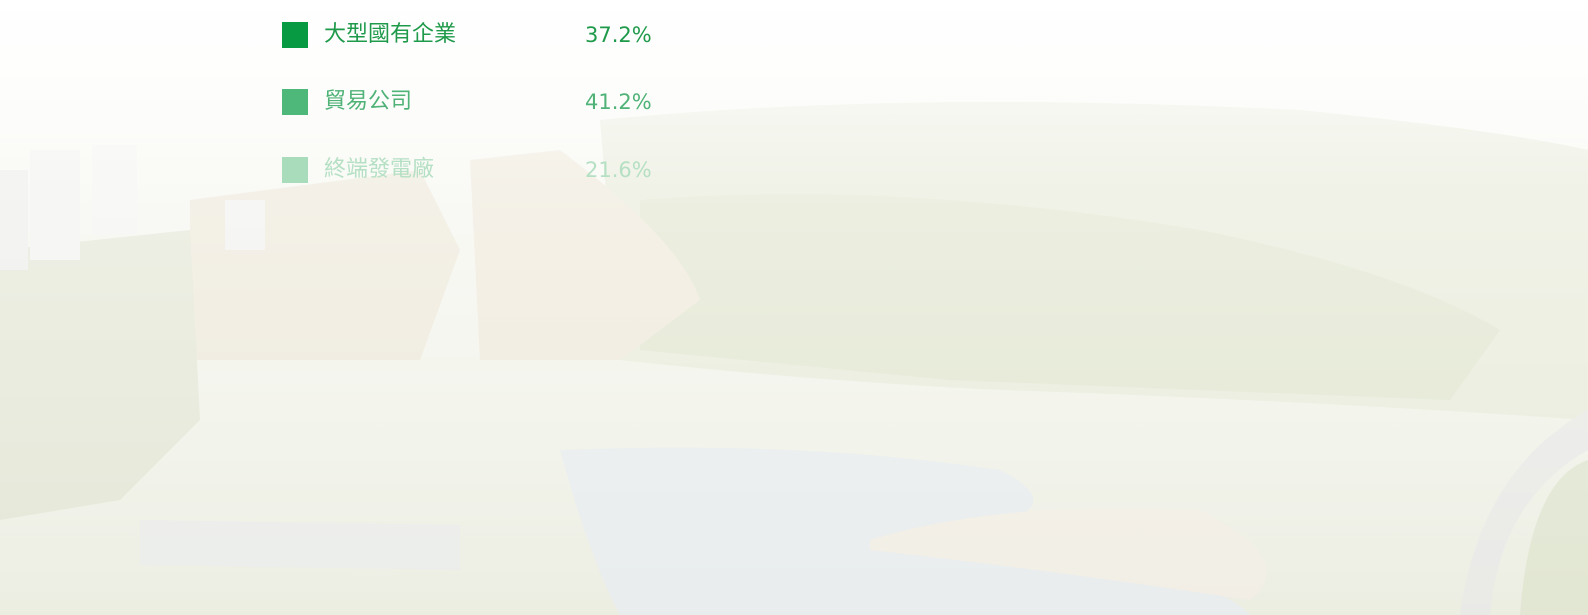  I want to click on legend-value: 41.2%, so click(618, 102).